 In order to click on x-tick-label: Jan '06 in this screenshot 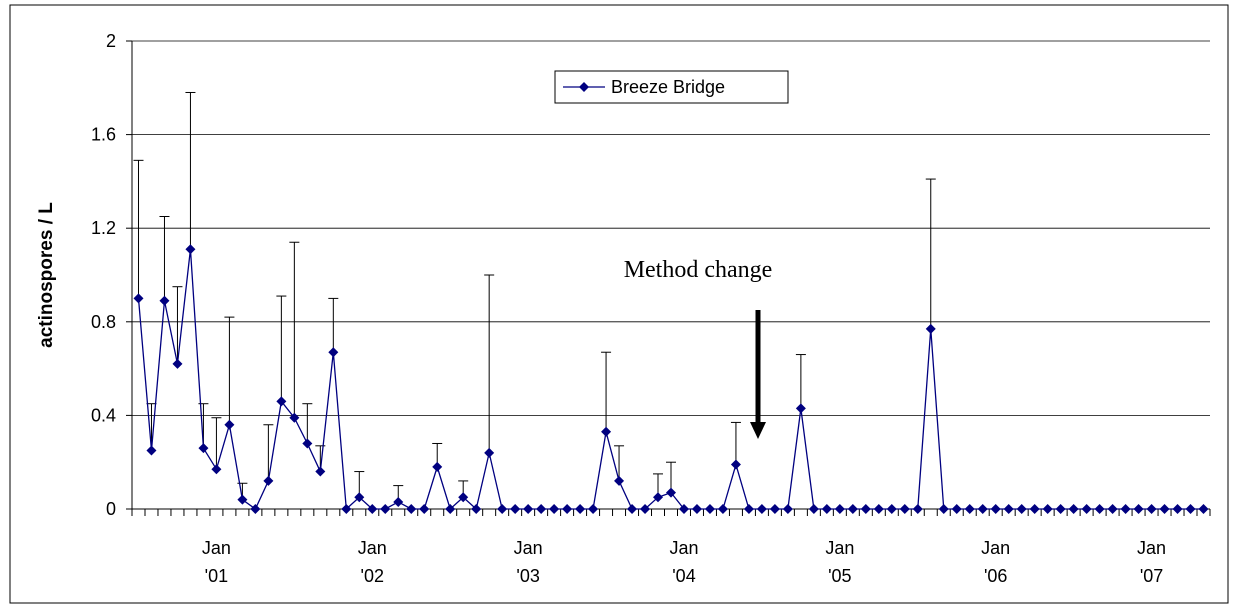, I will do `click(995, 562)`.